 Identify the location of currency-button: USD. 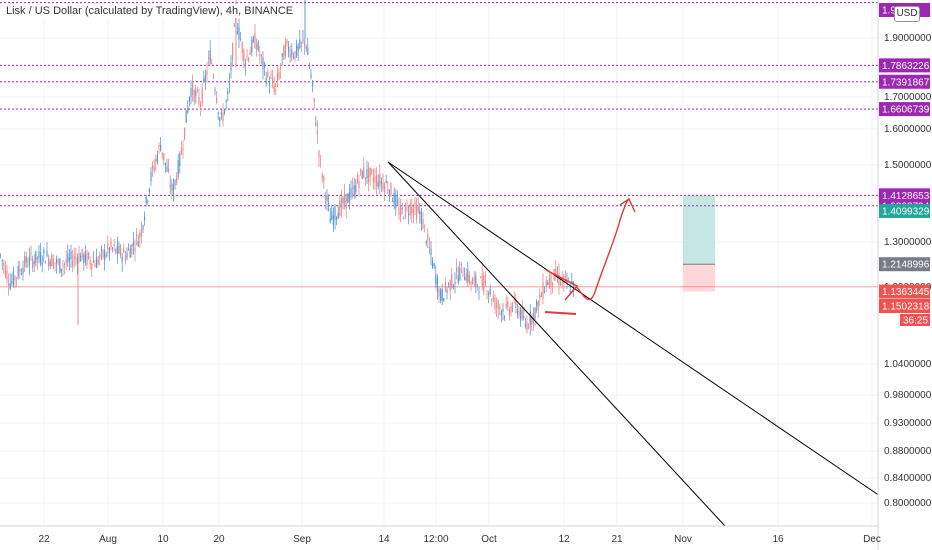
(907, 14).